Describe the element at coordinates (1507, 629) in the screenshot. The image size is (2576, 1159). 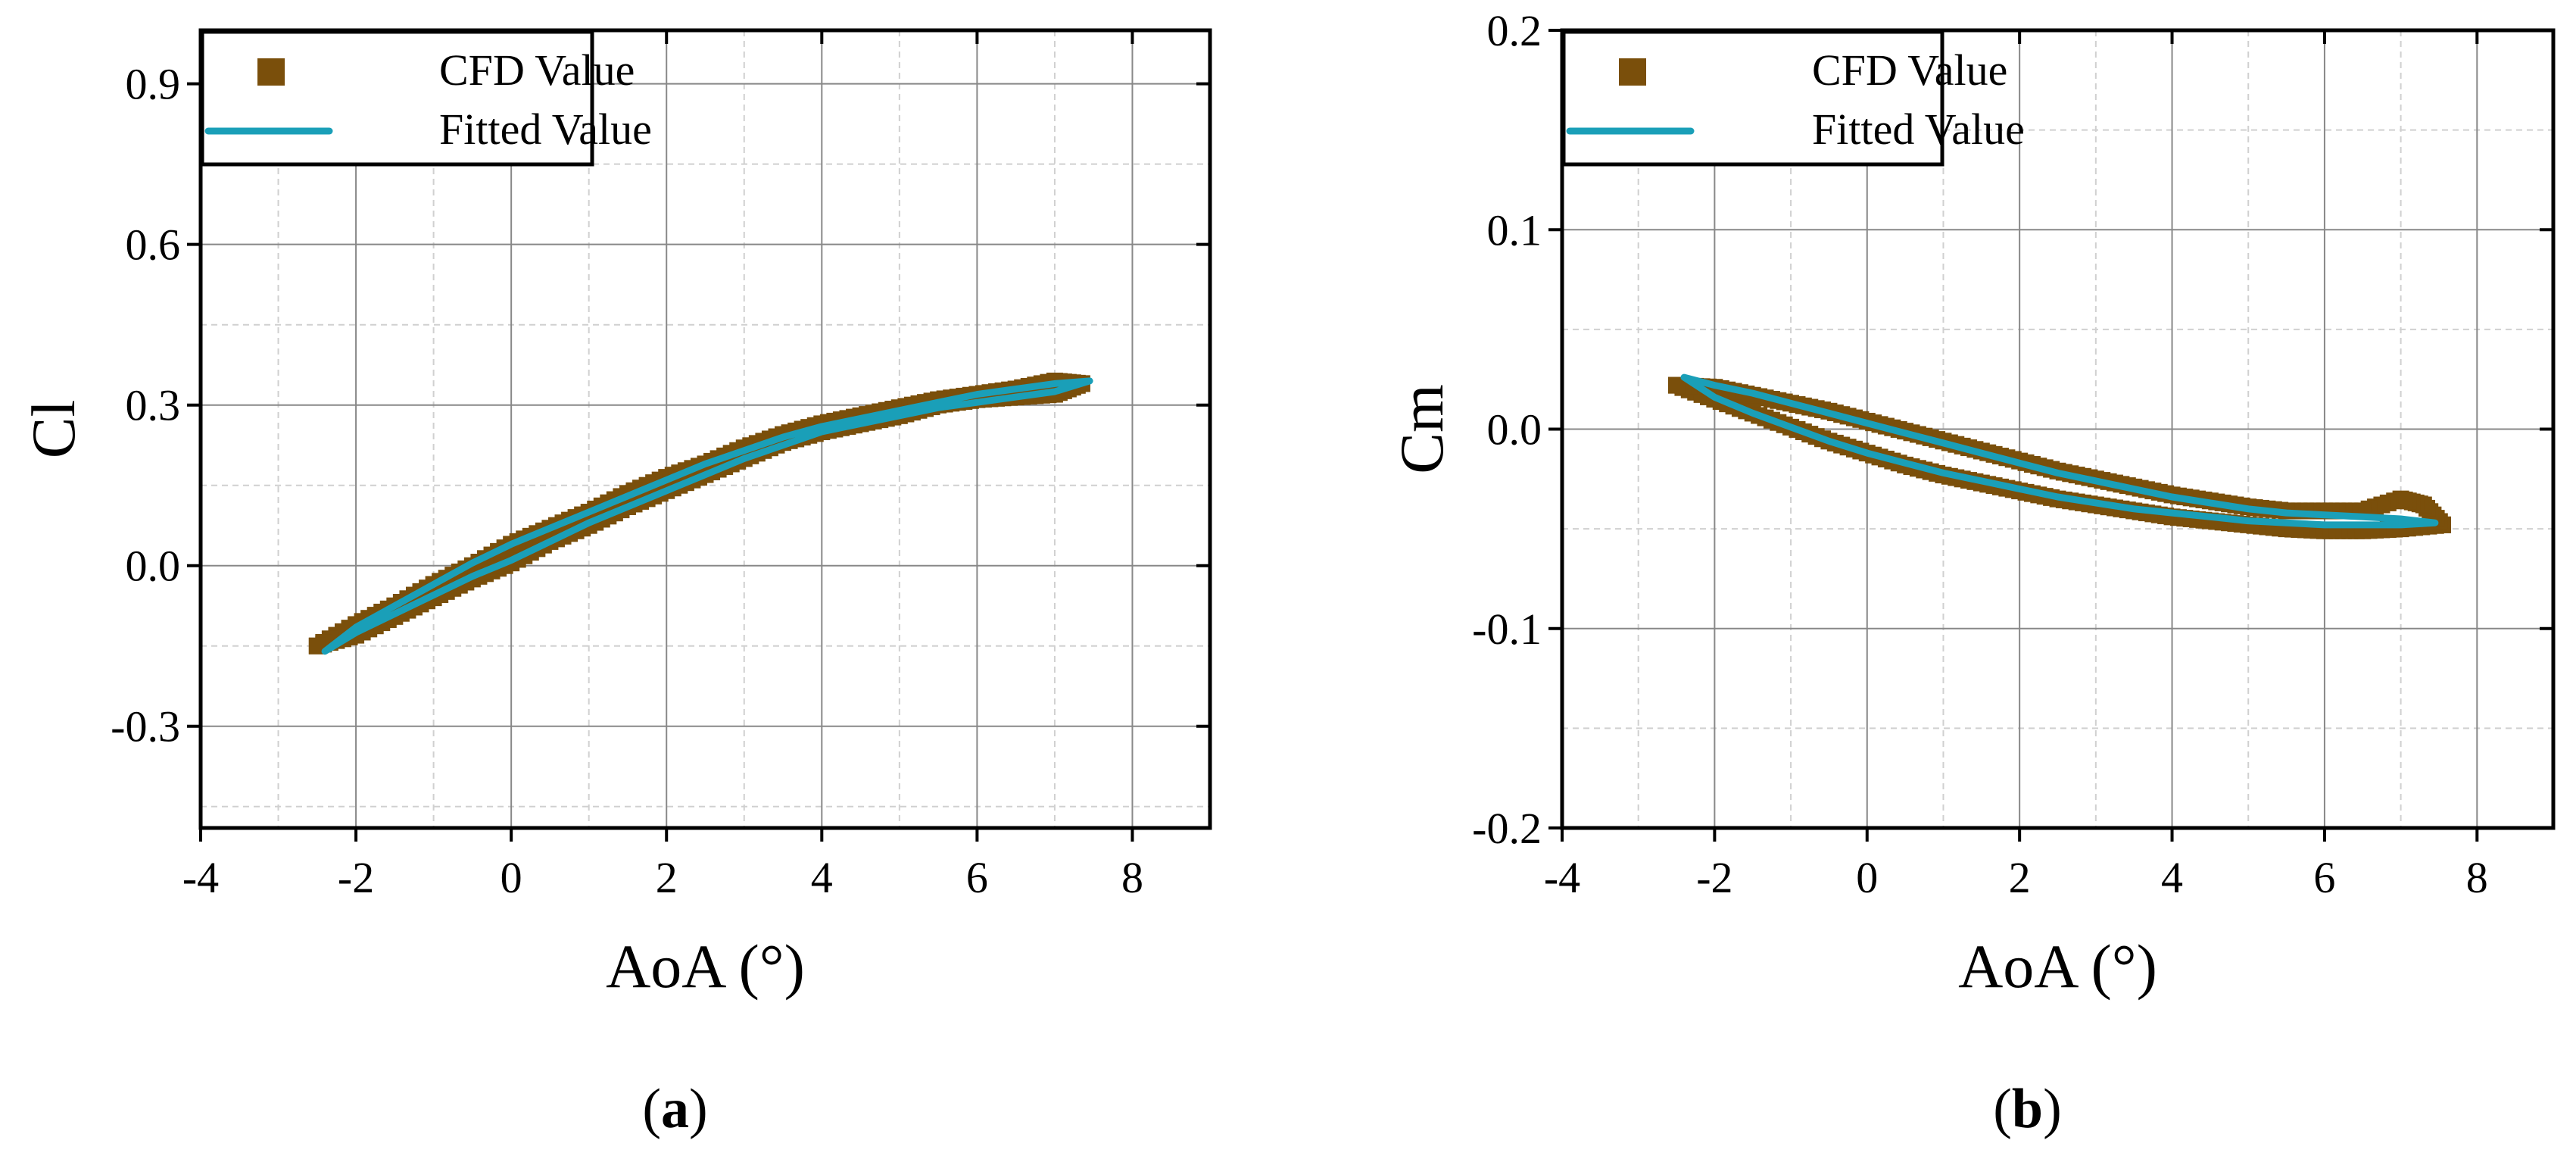
I see `y-tick-label: -0.1` at that location.